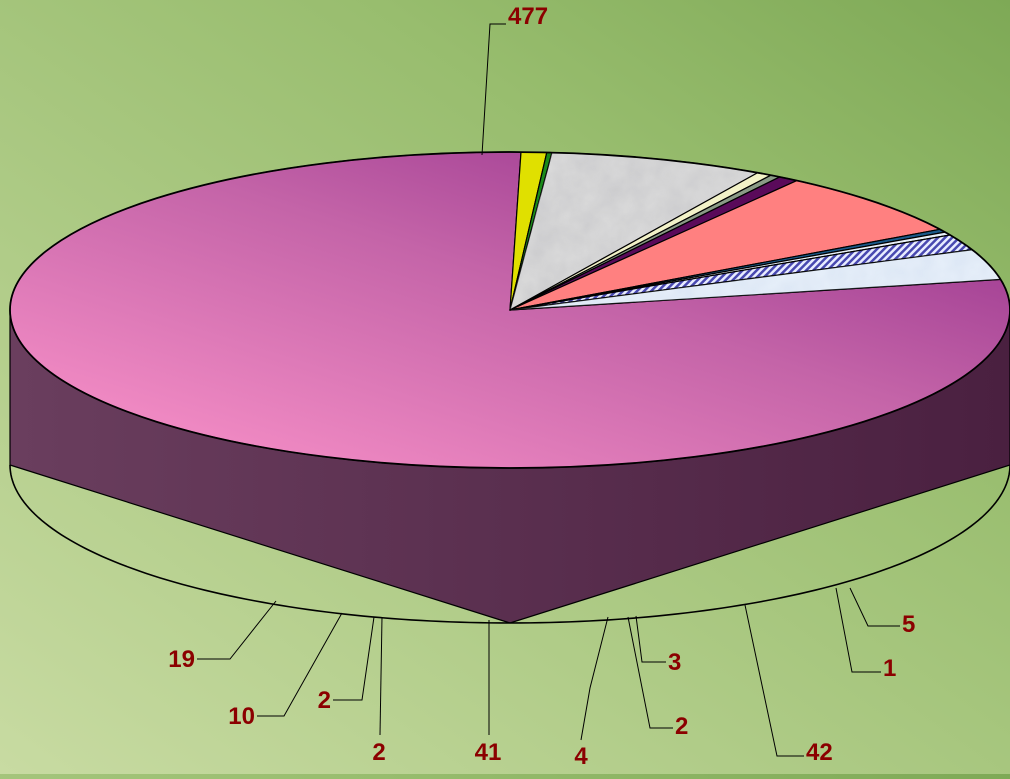 This screenshot has height=779, width=1010. I want to click on data-label-9: 2, so click(324, 700).